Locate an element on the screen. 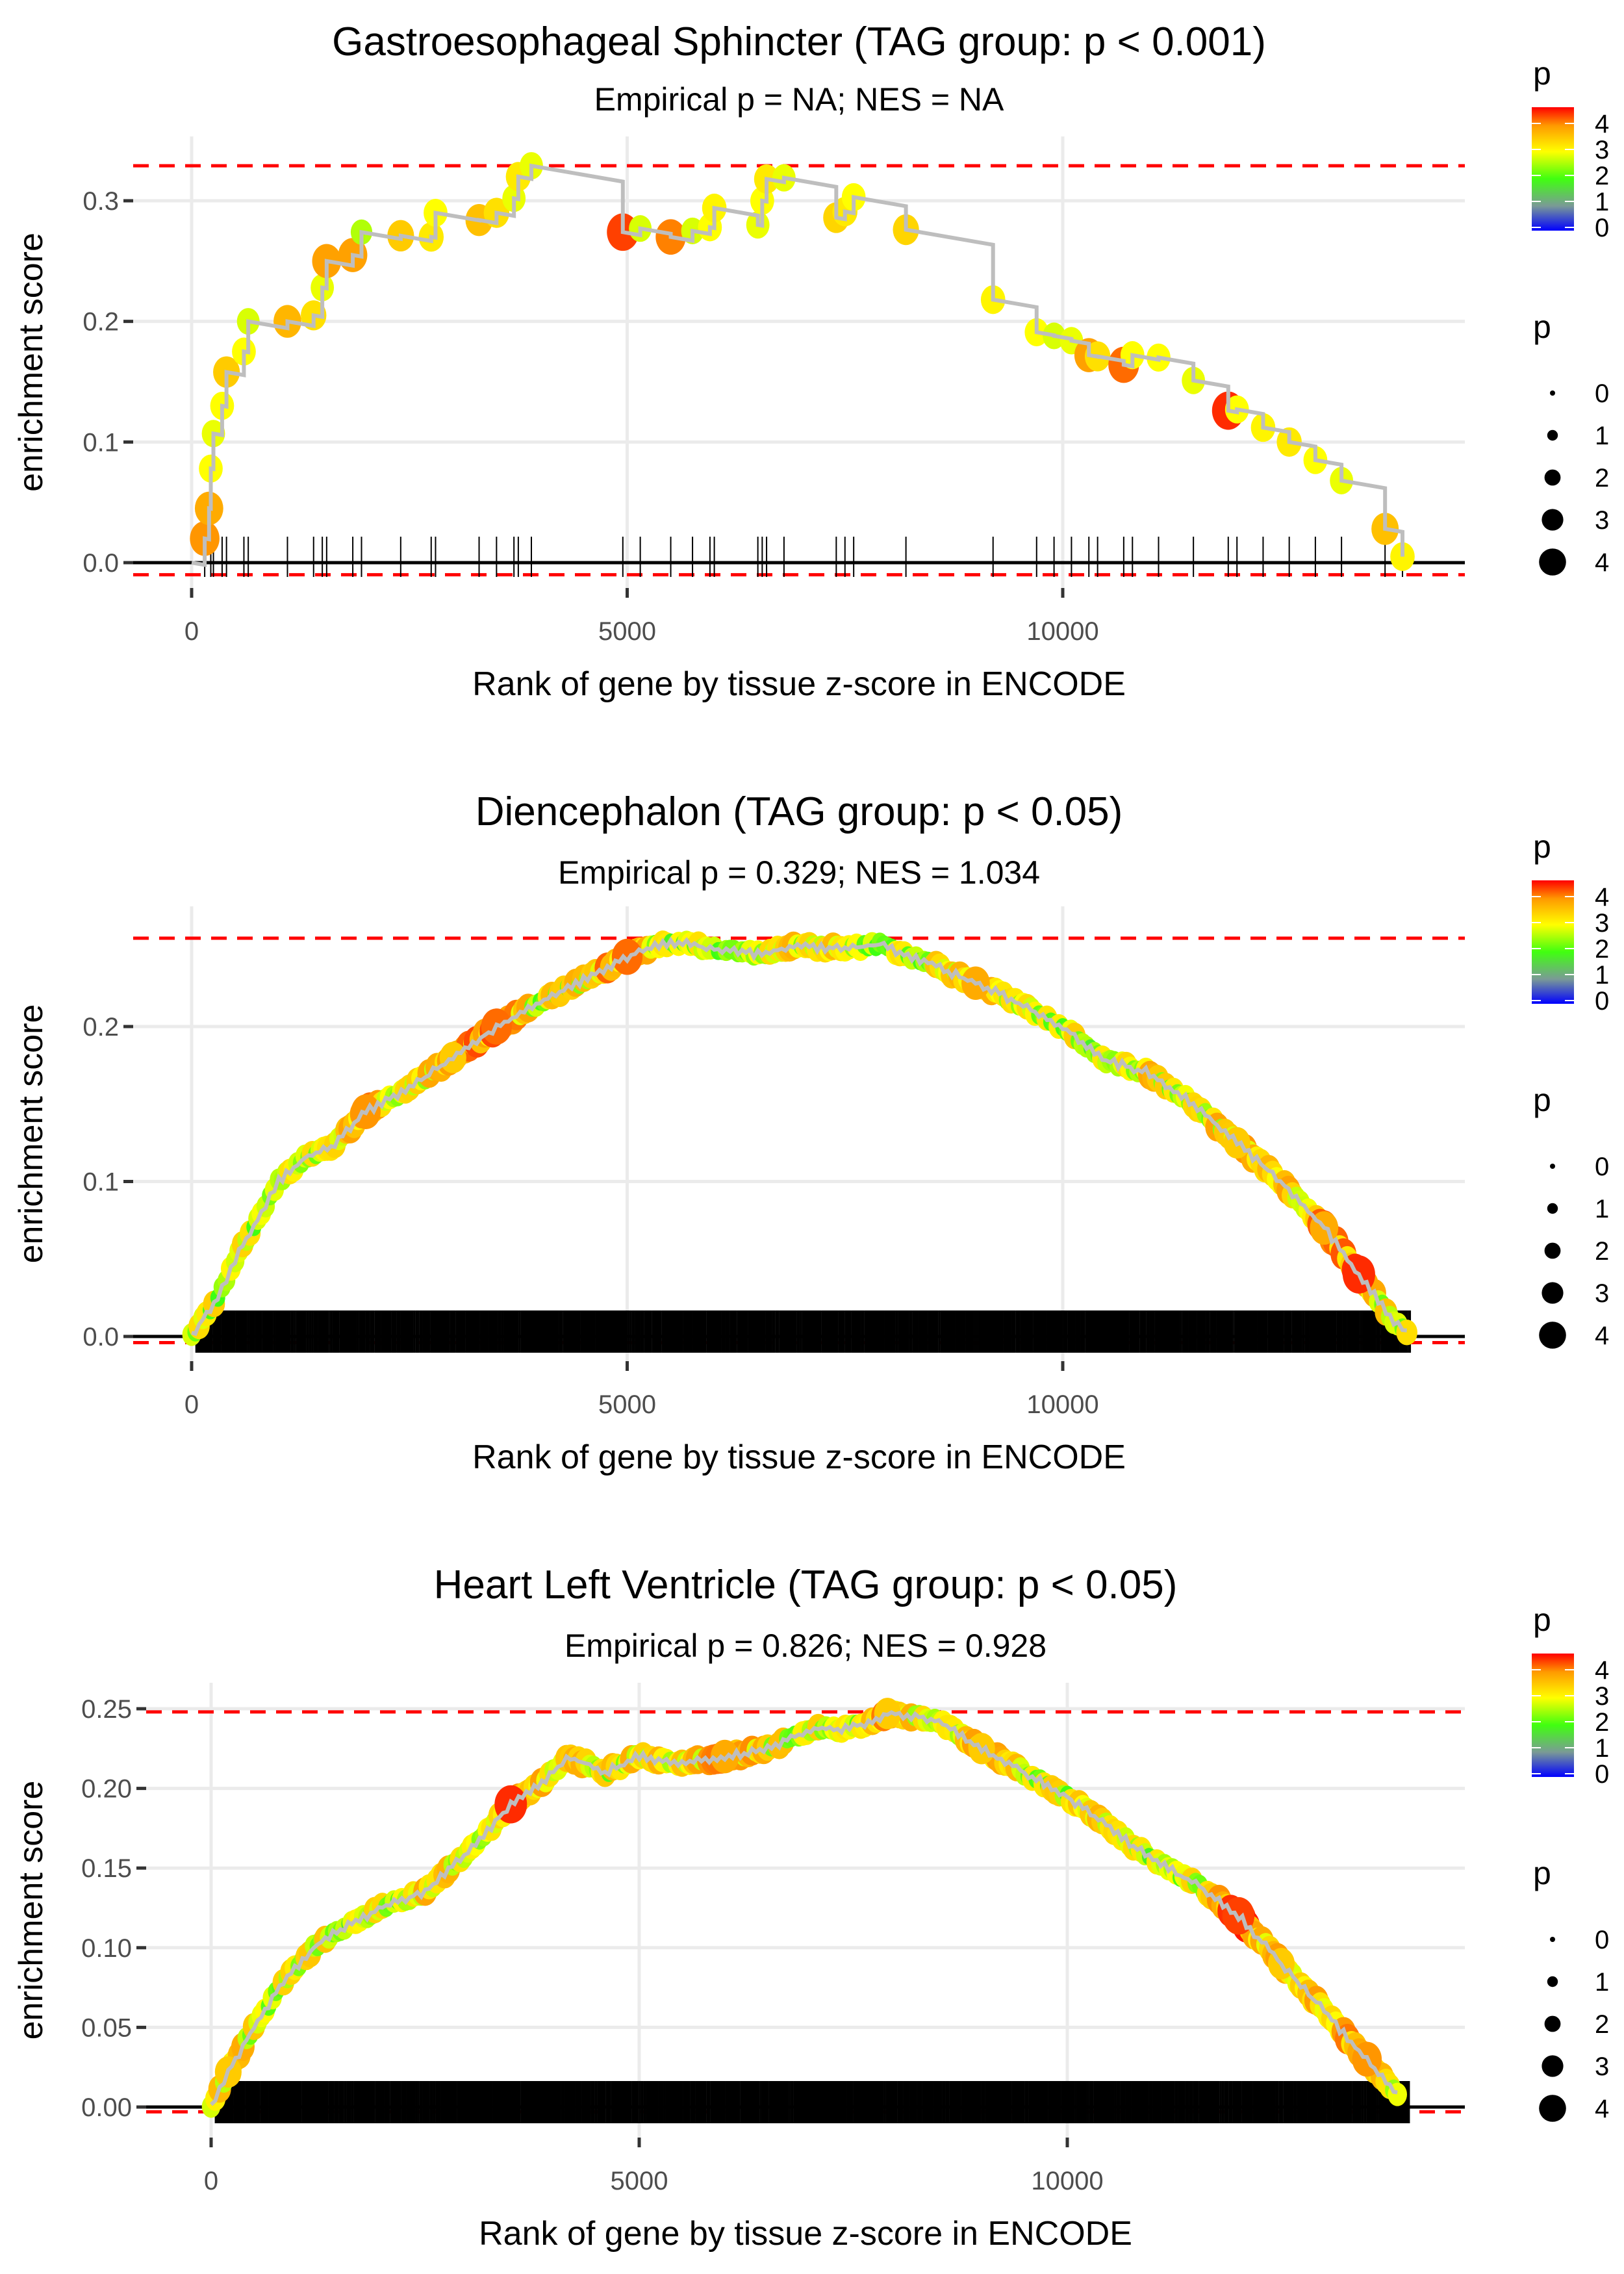 The height and width of the screenshot is (2274, 1624). y-tick-label: 0.00 is located at coordinates (106, 2107).